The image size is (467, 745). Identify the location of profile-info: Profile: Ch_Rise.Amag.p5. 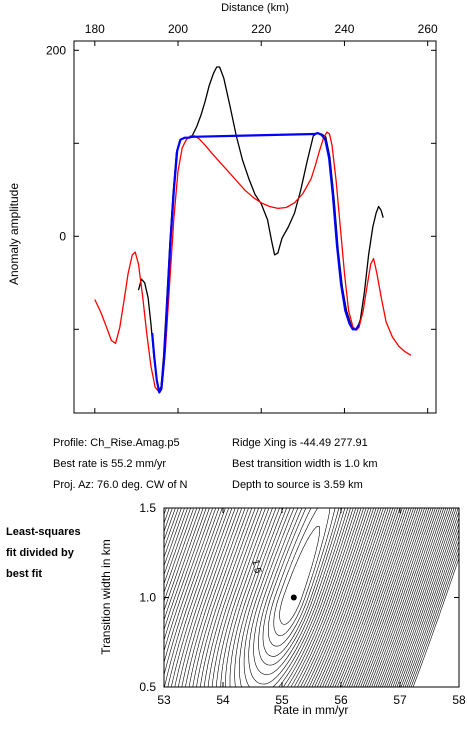
(116, 443).